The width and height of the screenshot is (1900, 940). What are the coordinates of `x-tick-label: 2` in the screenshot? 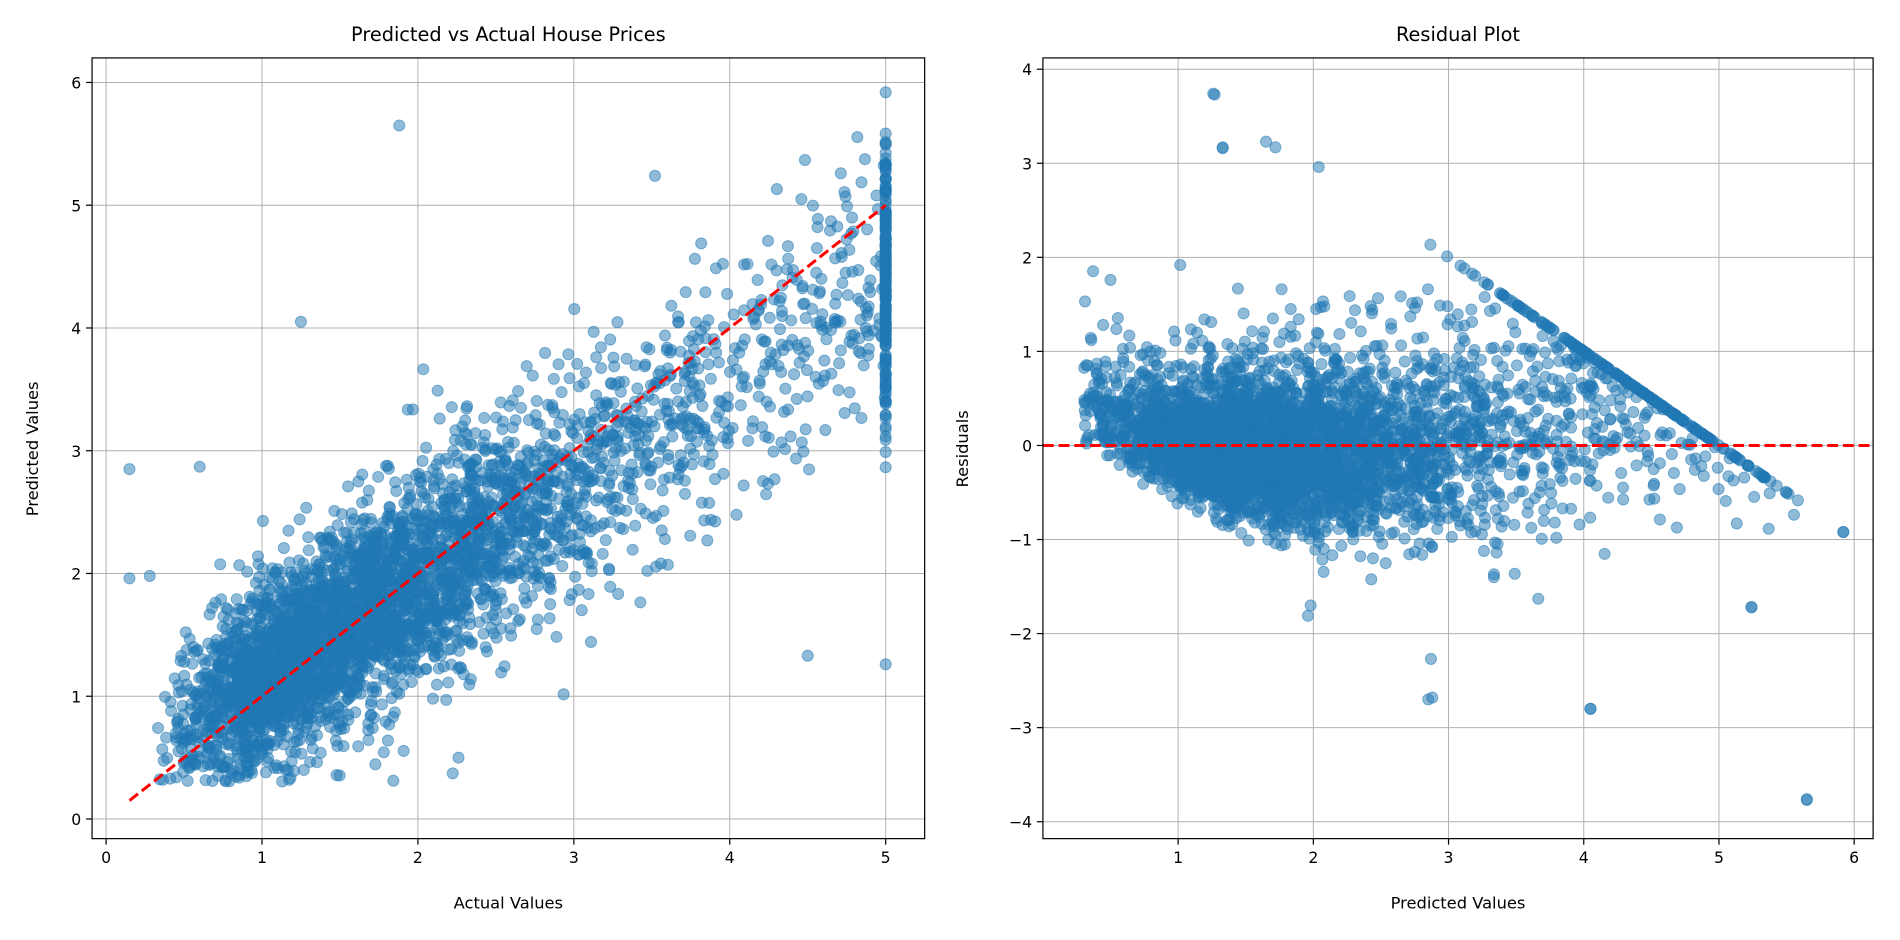 It's located at (418, 857).